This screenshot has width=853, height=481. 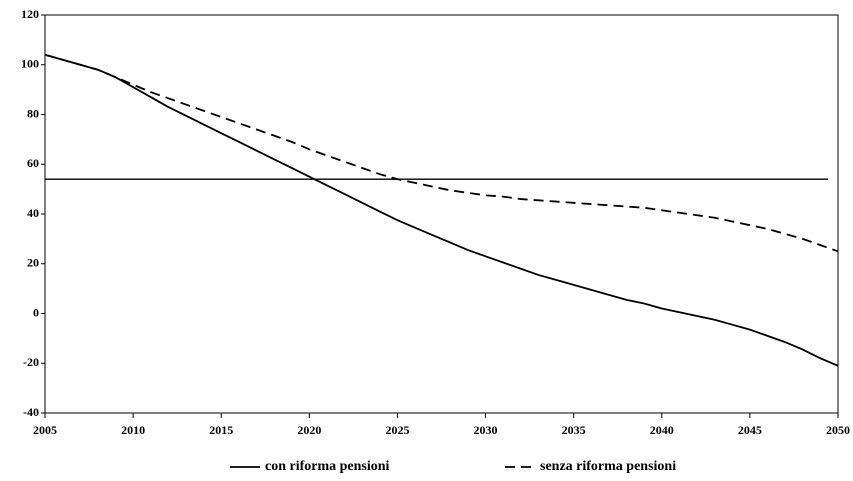 What do you see at coordinates (133, 430) in the screenshot?
I see `x-tick-label: 2010` at bounding box center [133, 430].